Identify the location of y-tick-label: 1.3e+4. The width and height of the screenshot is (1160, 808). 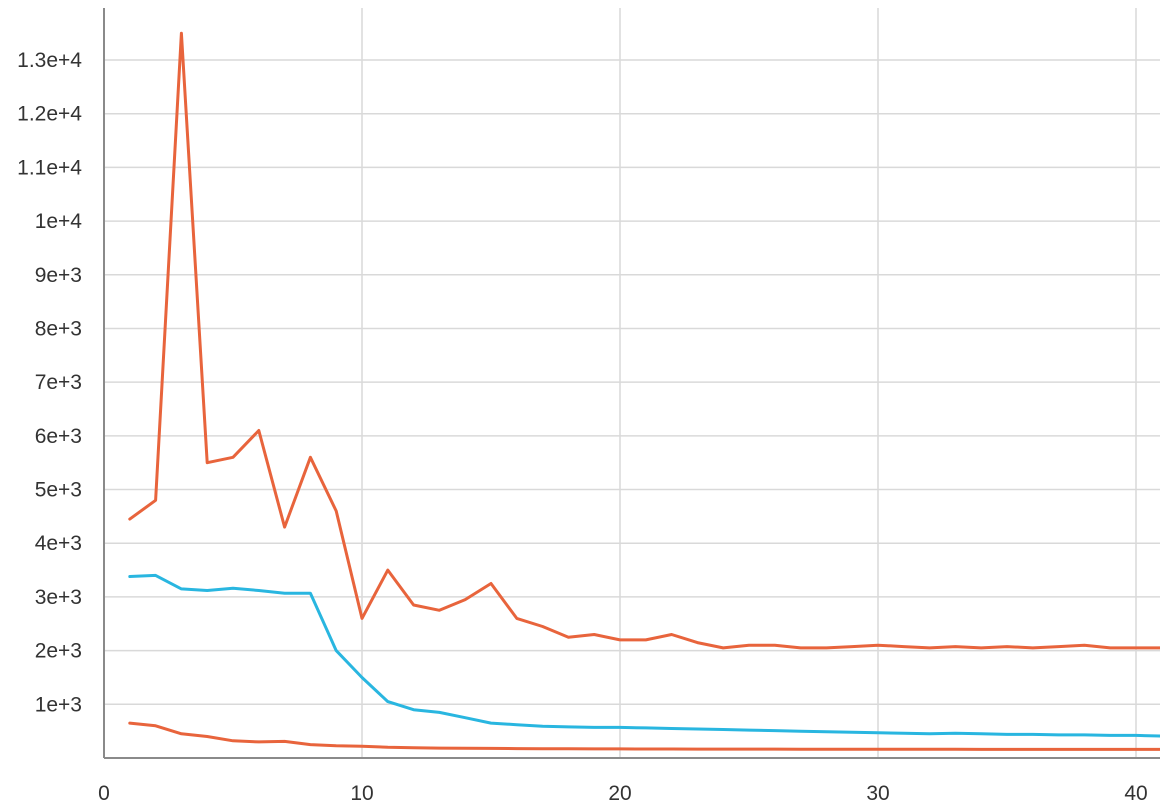
(49, 60).